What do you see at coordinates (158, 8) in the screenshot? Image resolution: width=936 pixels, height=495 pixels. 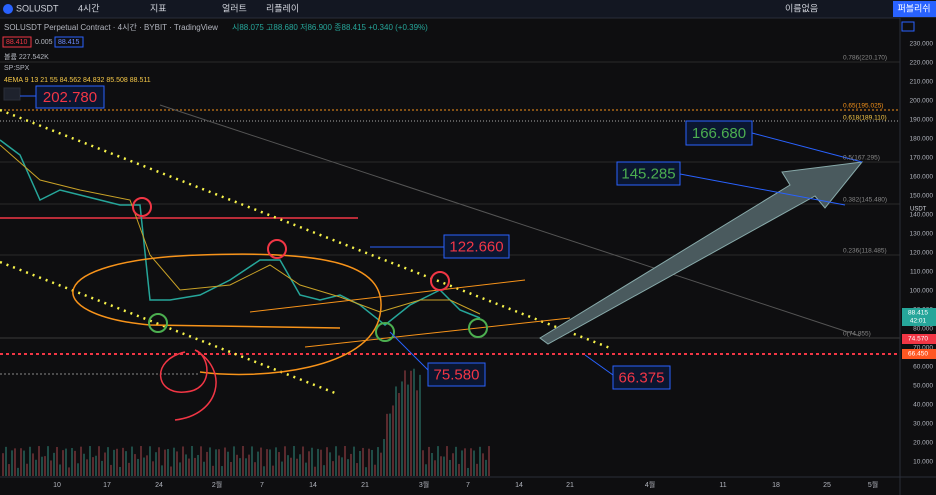 I see `indicators-button: 지표` at bounding box center [158, 8].